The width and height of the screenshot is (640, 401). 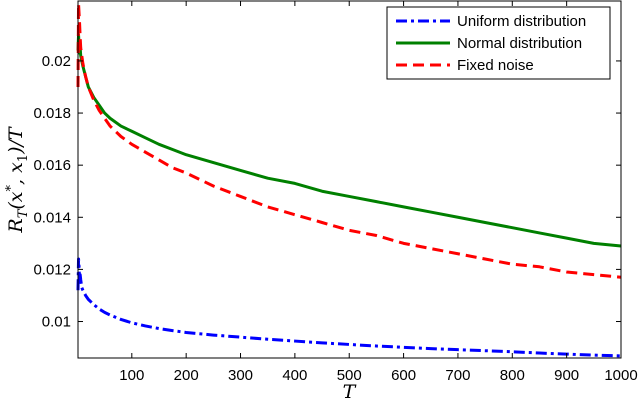 I want to click on x-tick-label: 1000, so click(x=620, y=375).